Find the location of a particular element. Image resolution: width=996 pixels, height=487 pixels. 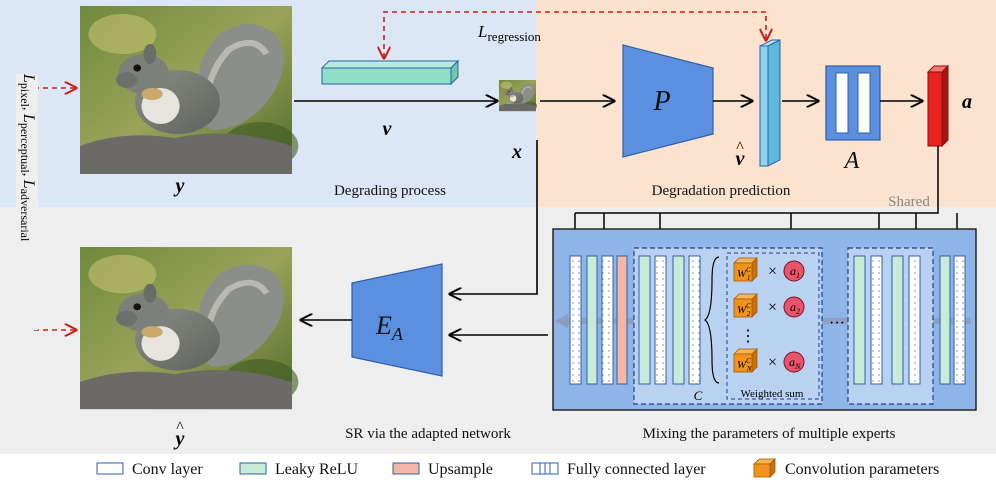

mlp-network: A is located at coordinates (853, 119).